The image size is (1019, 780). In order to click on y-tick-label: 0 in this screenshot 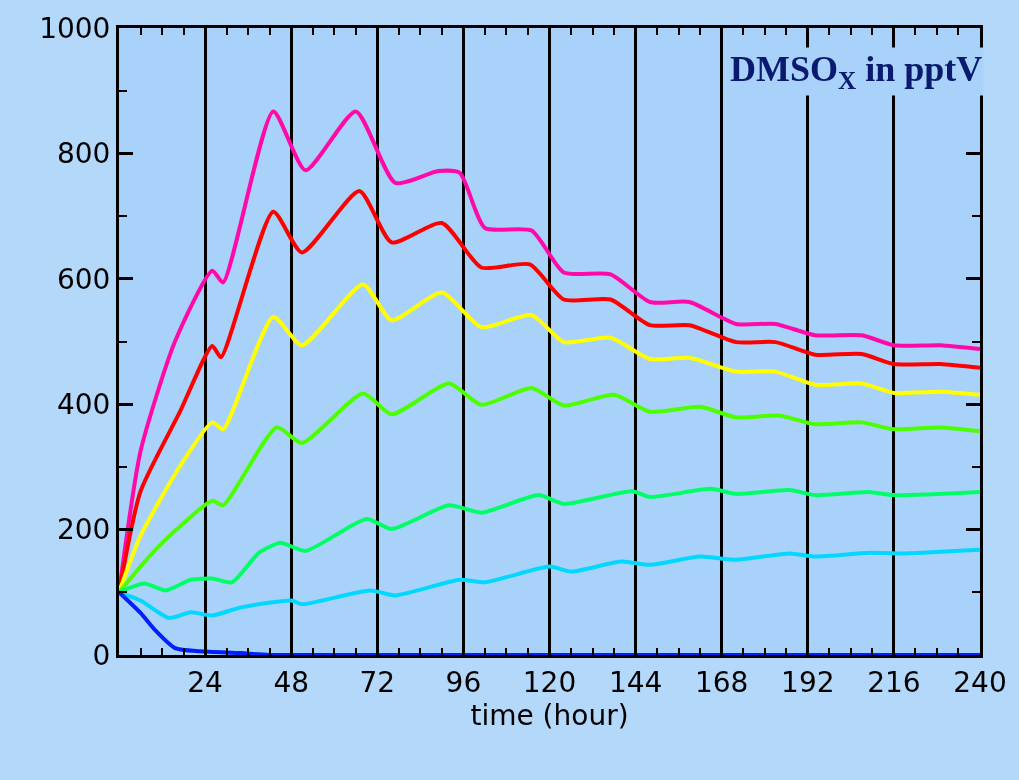, I will do `click(101, 655)`.